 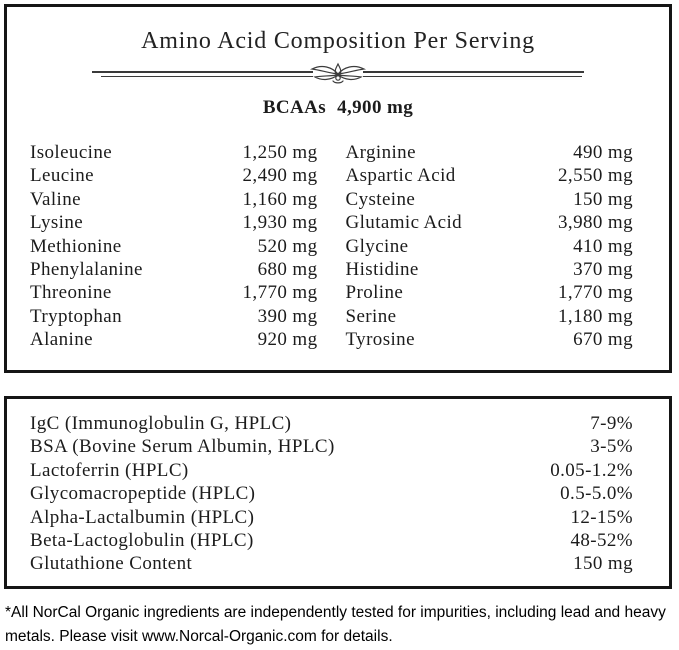 What do you see at coordinates (71, 152) in the screenshot?
I see `ingredient-name: Isoleucine` at bounding box center [71, 152].